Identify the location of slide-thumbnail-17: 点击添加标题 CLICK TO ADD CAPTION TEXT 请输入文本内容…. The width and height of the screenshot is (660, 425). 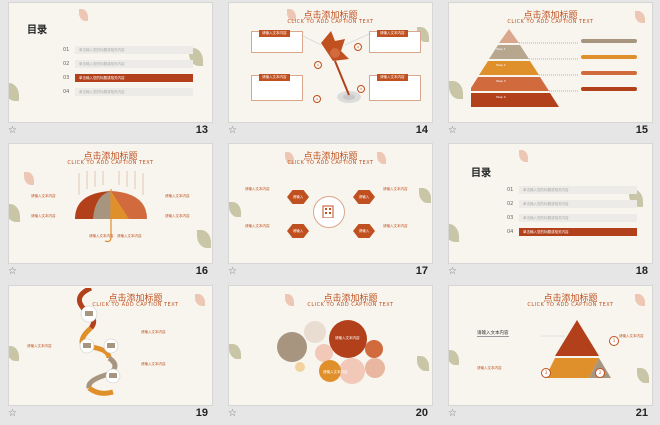
(330, 211).